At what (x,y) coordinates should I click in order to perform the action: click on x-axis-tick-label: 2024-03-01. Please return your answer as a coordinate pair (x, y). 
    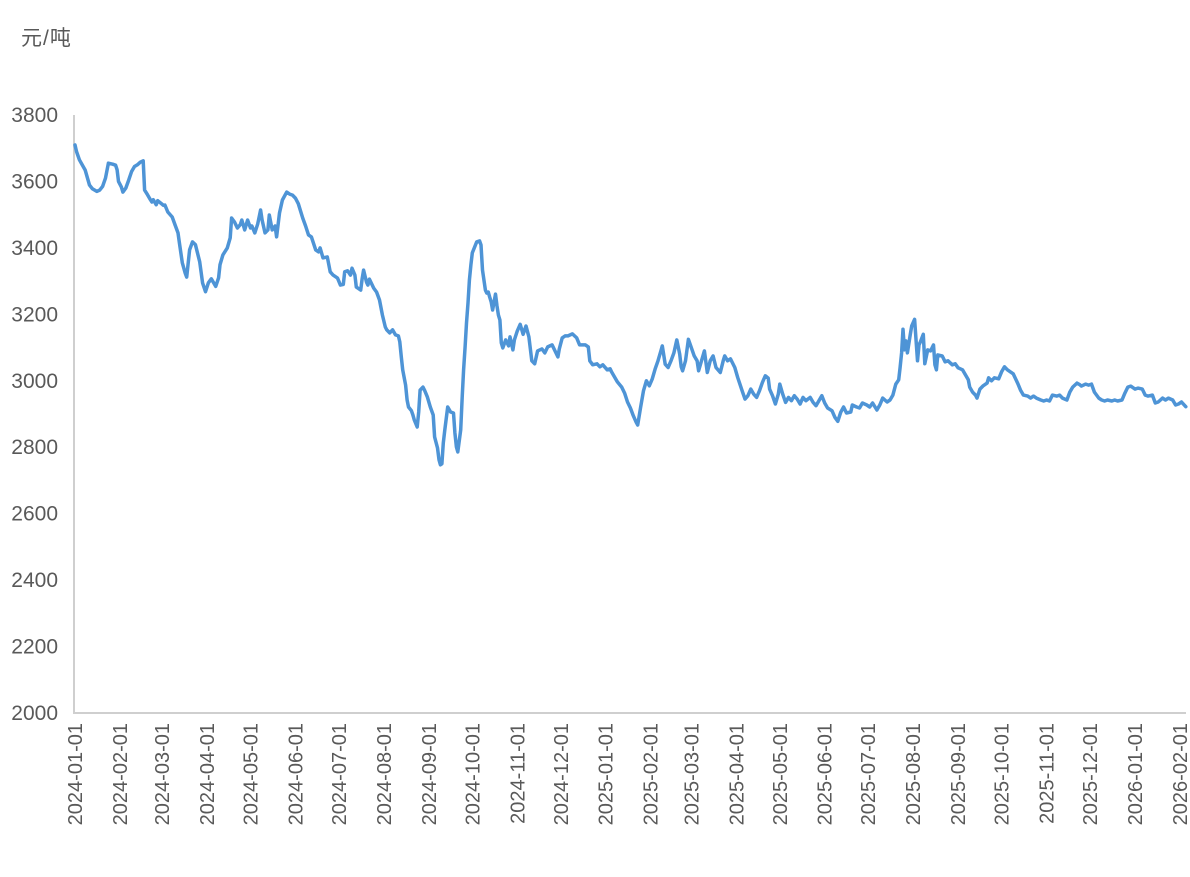
    Looking at the image, I should click on (163, 774).